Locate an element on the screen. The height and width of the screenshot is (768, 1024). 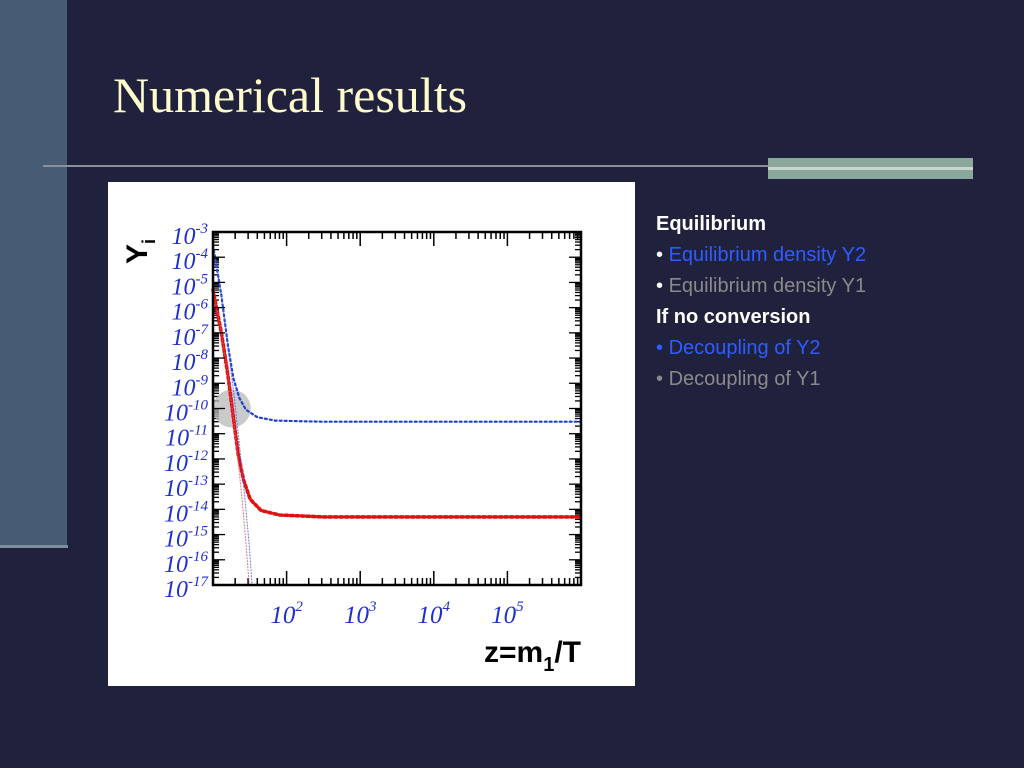
y-tick-label: 10⁻¹² is located at coordinates (186, 462).